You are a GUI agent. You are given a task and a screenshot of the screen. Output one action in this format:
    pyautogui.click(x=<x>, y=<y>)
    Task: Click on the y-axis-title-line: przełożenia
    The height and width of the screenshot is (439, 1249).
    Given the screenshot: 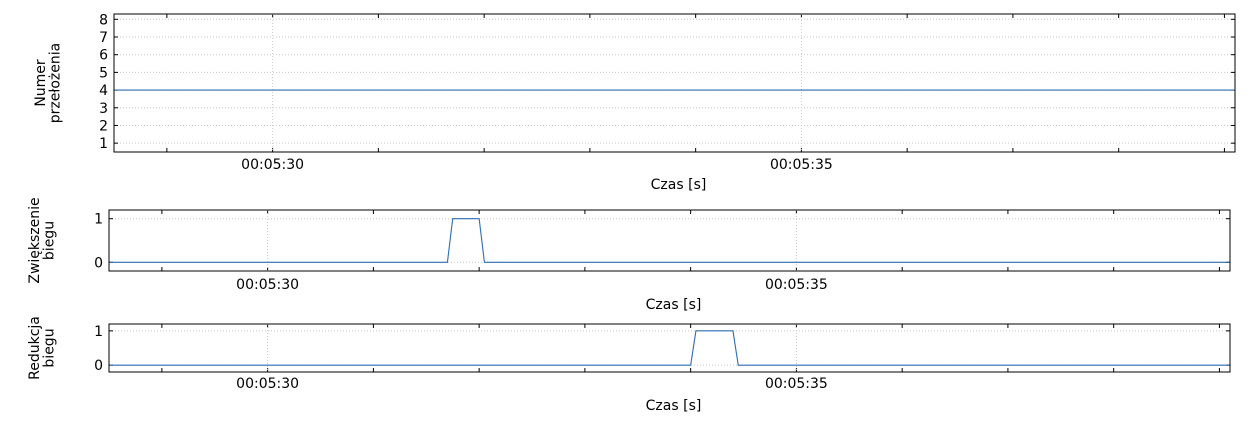 What is the action you would take?
    pyautogui.click(x=56, y=83)
    